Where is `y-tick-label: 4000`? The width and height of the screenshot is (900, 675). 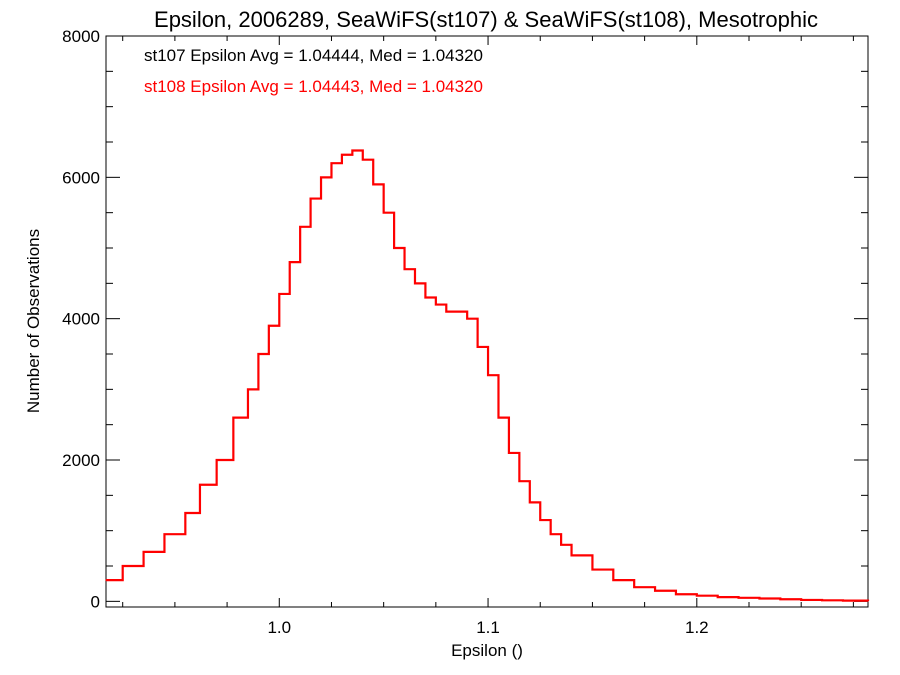 y-tick-label: 4000 is located at coordinates (81, 319).